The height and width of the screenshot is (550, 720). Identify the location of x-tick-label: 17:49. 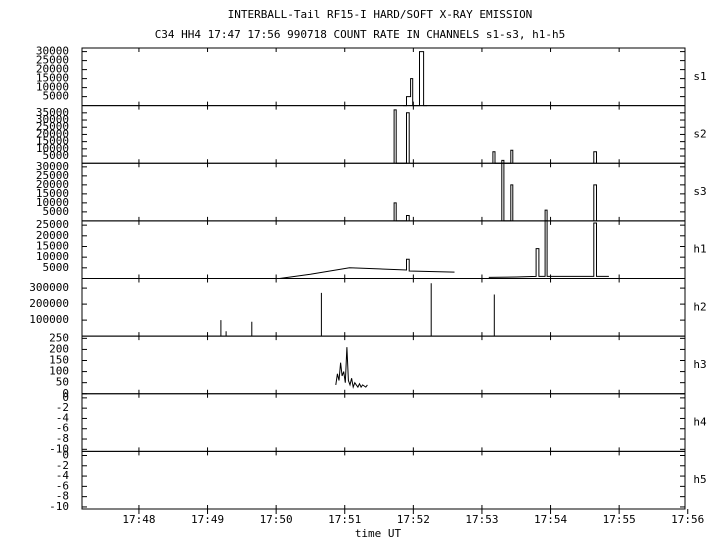
(207, 519).